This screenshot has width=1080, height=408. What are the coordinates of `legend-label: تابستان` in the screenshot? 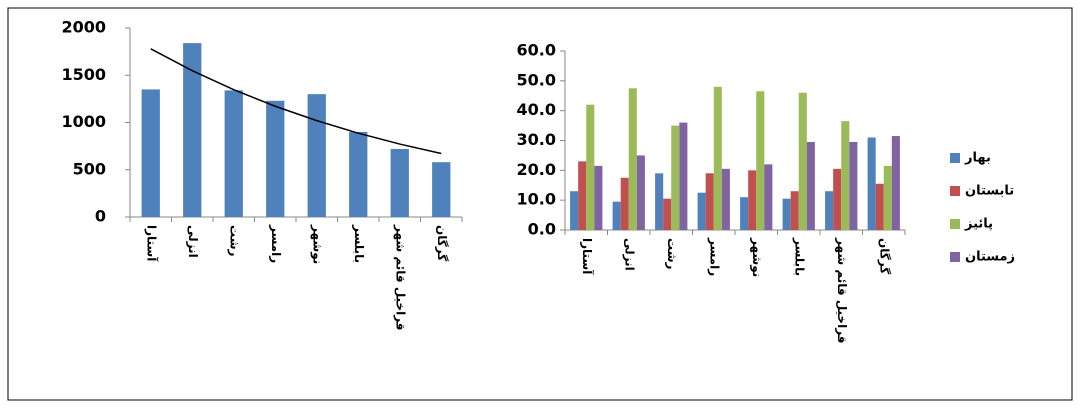 It's located at (989, 191).